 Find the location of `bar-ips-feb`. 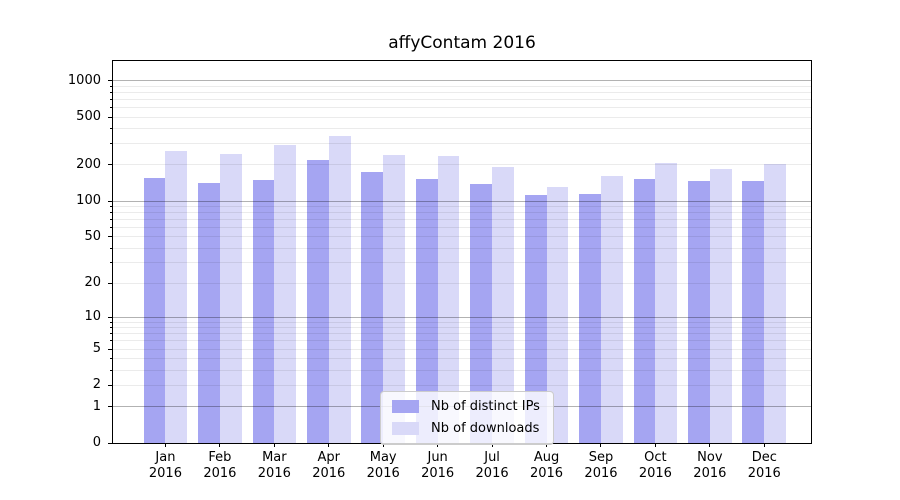

bar-ips-feb is located at coordinates (209, 312).